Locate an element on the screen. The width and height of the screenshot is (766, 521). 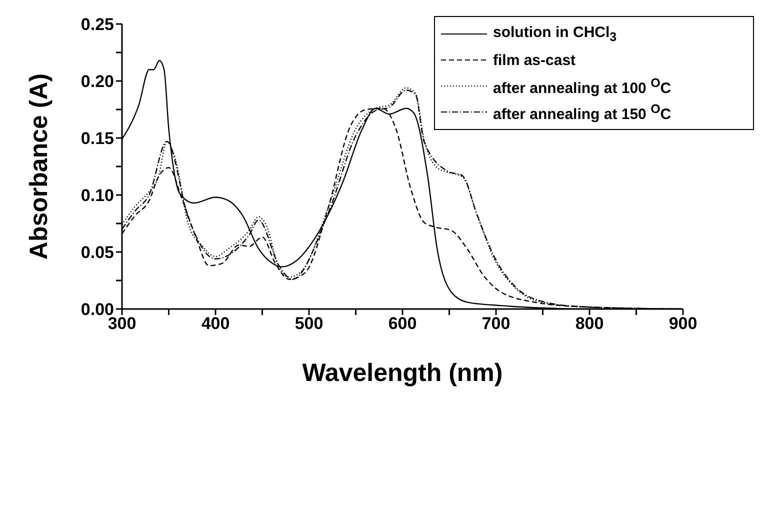
y-tick-label: 0.10 is located at coordinates (97, 196).